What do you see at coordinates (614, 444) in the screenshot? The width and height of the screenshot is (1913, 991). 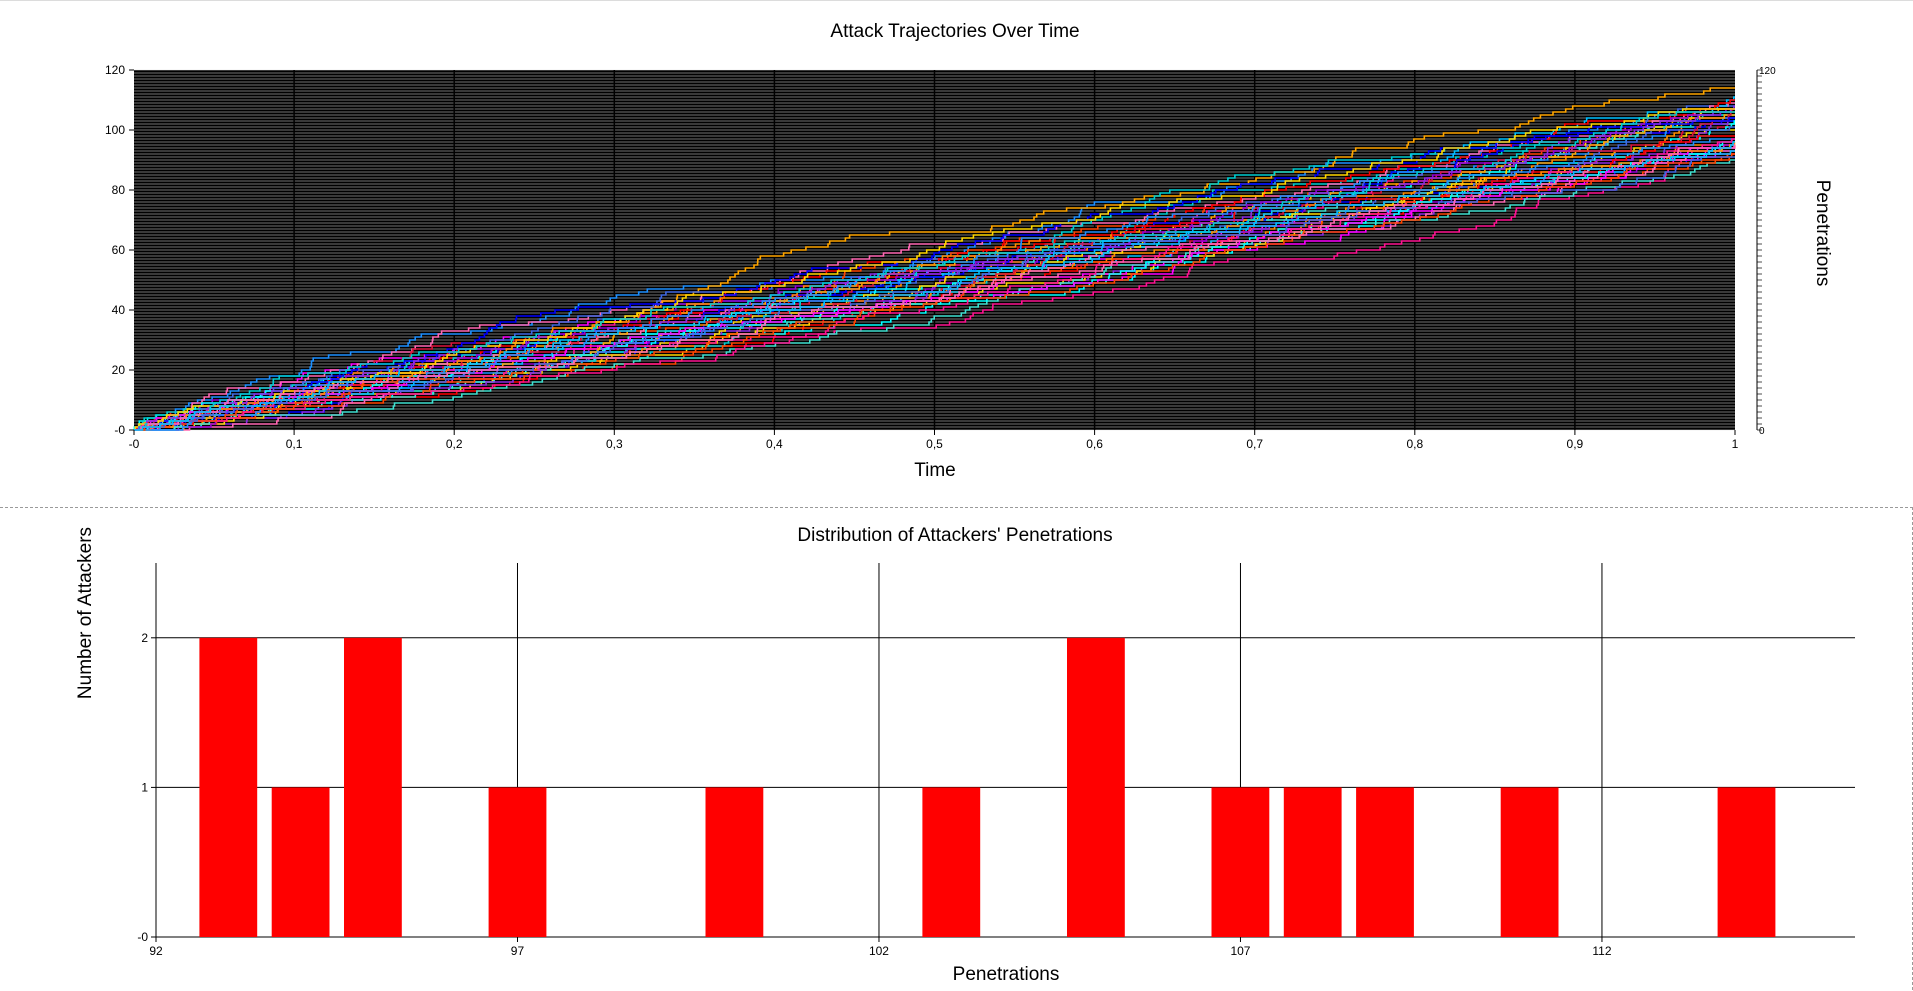 I see `x-tick-label: 0,3` at bounding box center [614, 444].